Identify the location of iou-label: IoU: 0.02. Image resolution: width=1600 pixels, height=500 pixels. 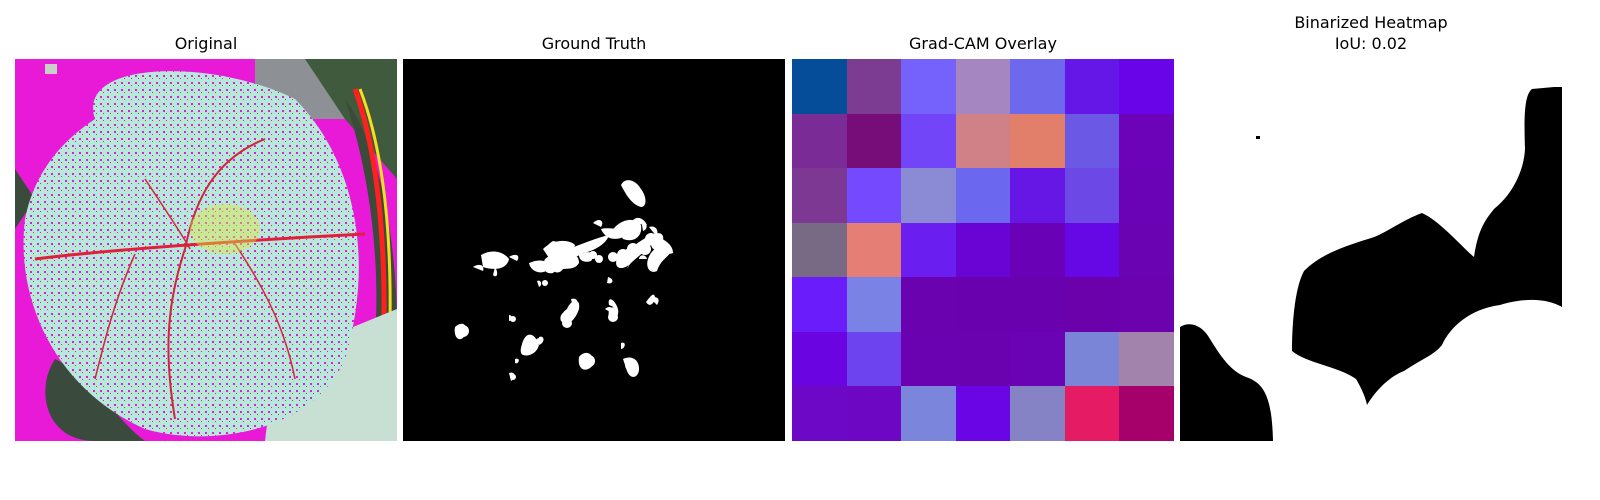
(1371, 43).